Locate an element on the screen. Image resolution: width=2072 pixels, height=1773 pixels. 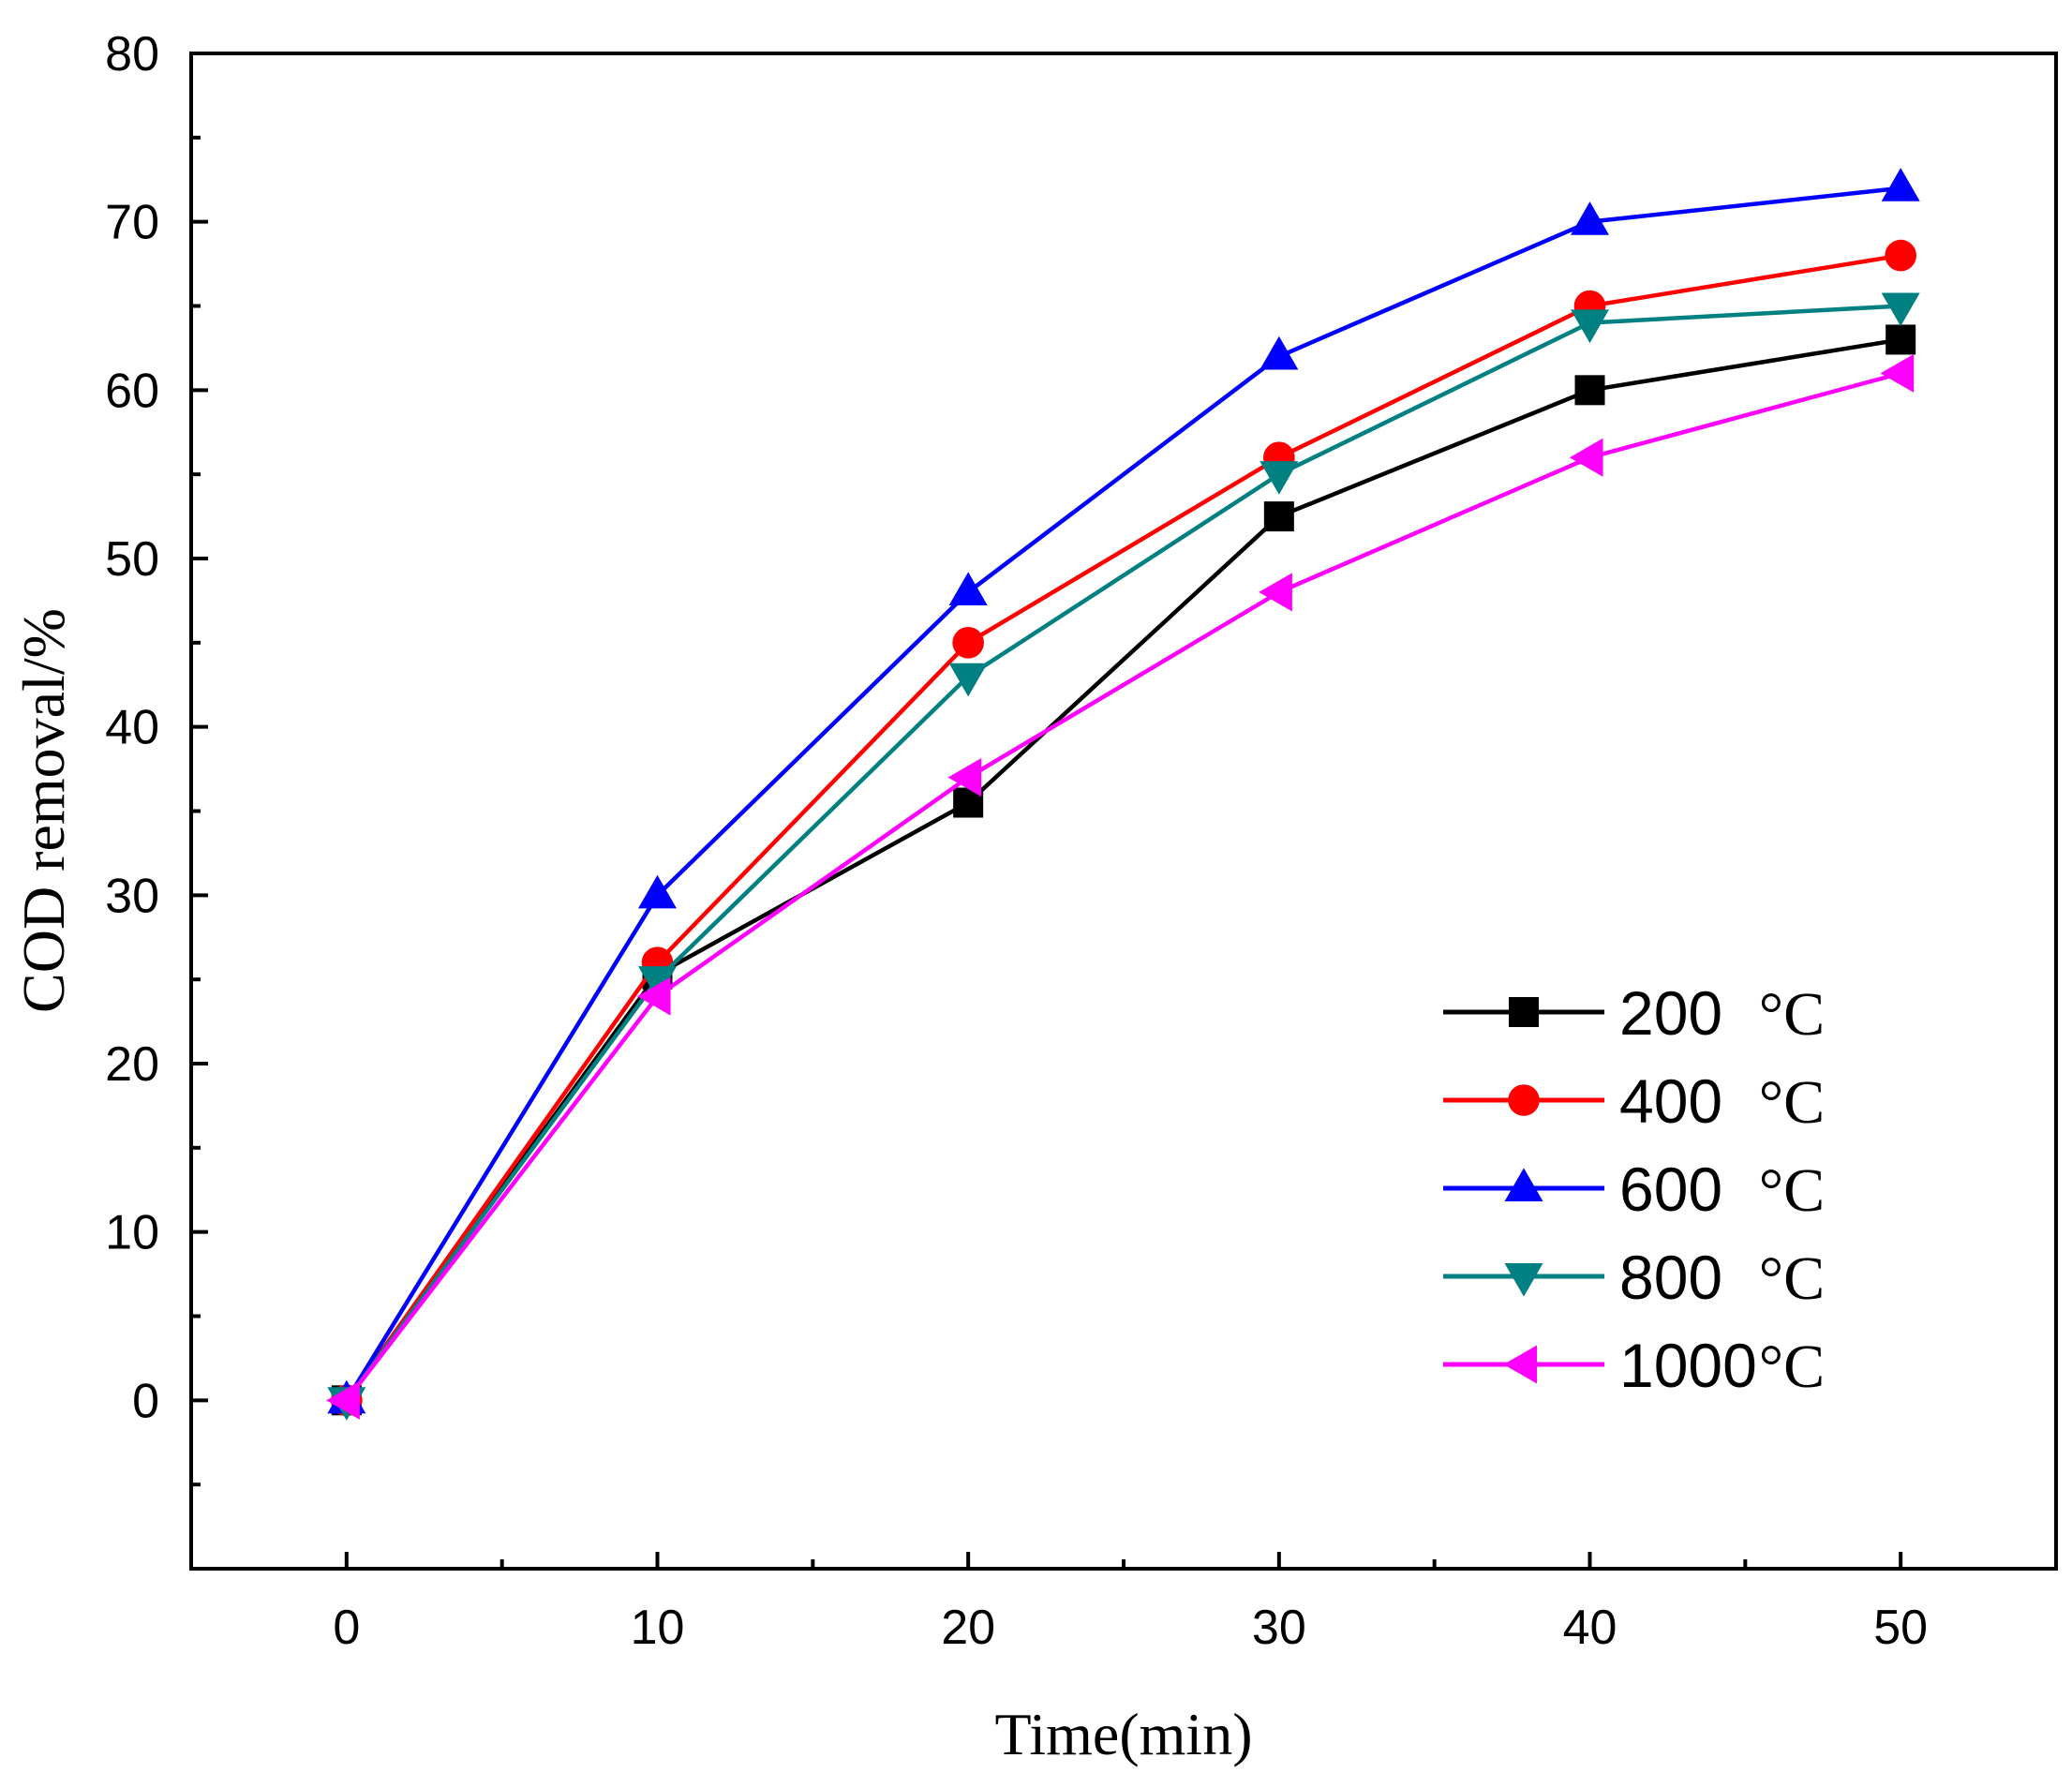
x-tick-label: 20 is located at coordinates (968, 1628).